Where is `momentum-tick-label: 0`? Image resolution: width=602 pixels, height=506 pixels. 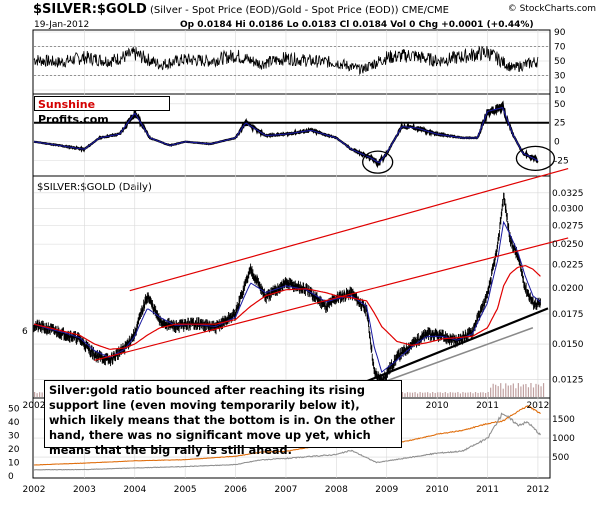
momentum-tick-label: 0 is located at coordinates (557, 143).